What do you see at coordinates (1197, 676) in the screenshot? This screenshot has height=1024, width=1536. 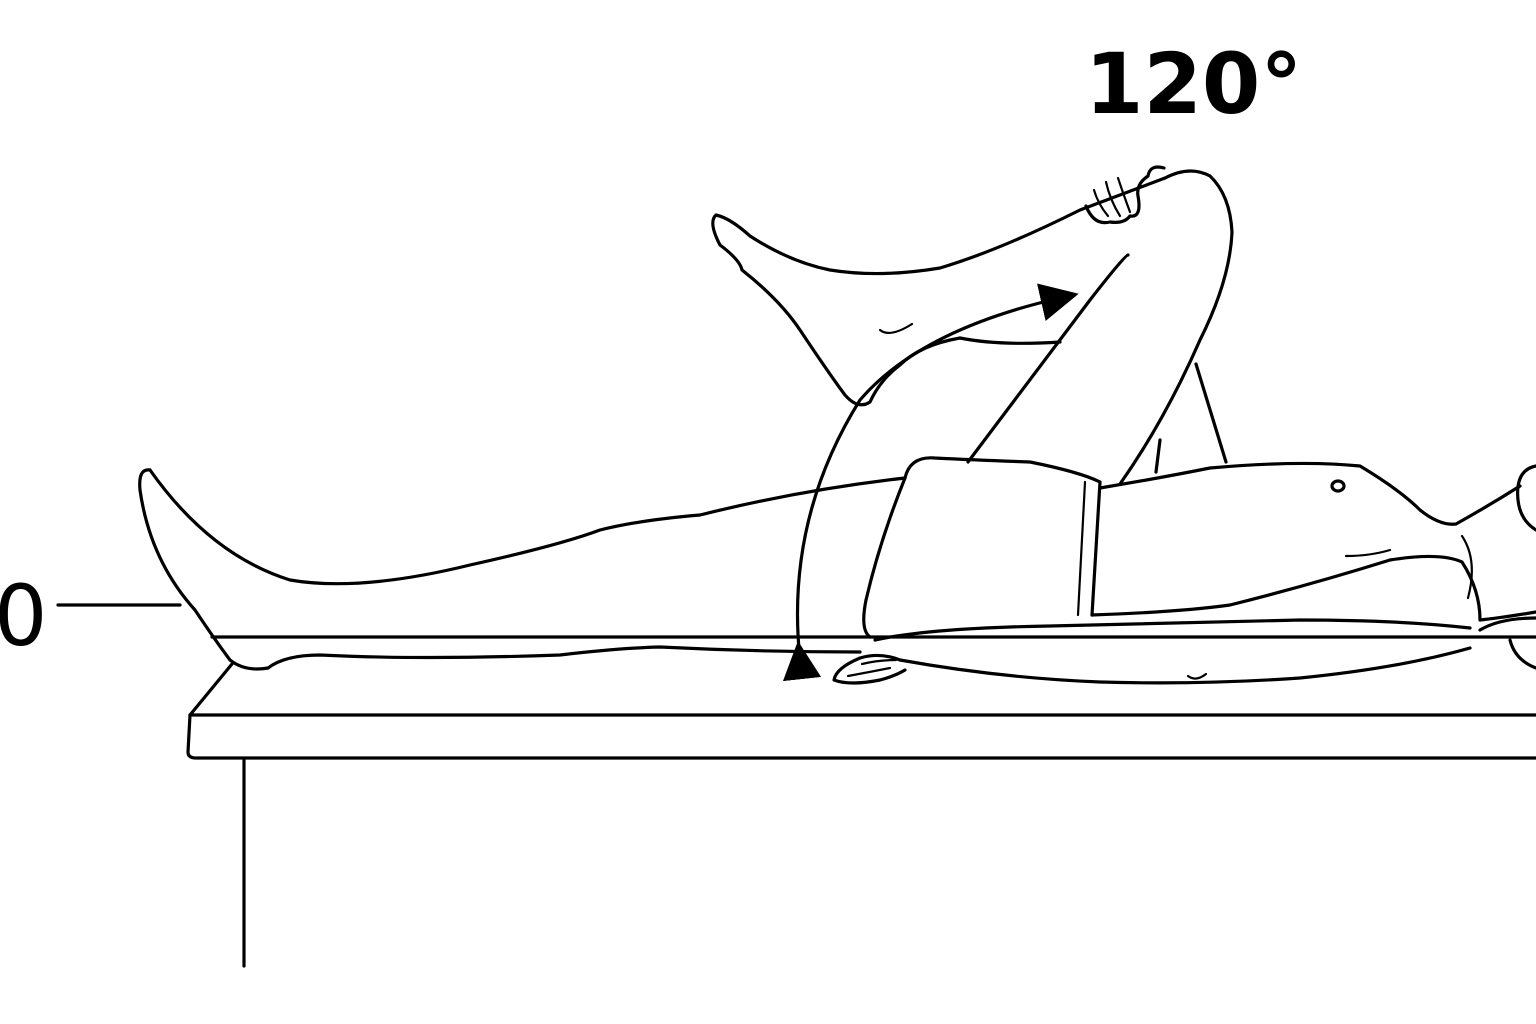 I see `elbow-crease` at bounding box center [1197, 676].